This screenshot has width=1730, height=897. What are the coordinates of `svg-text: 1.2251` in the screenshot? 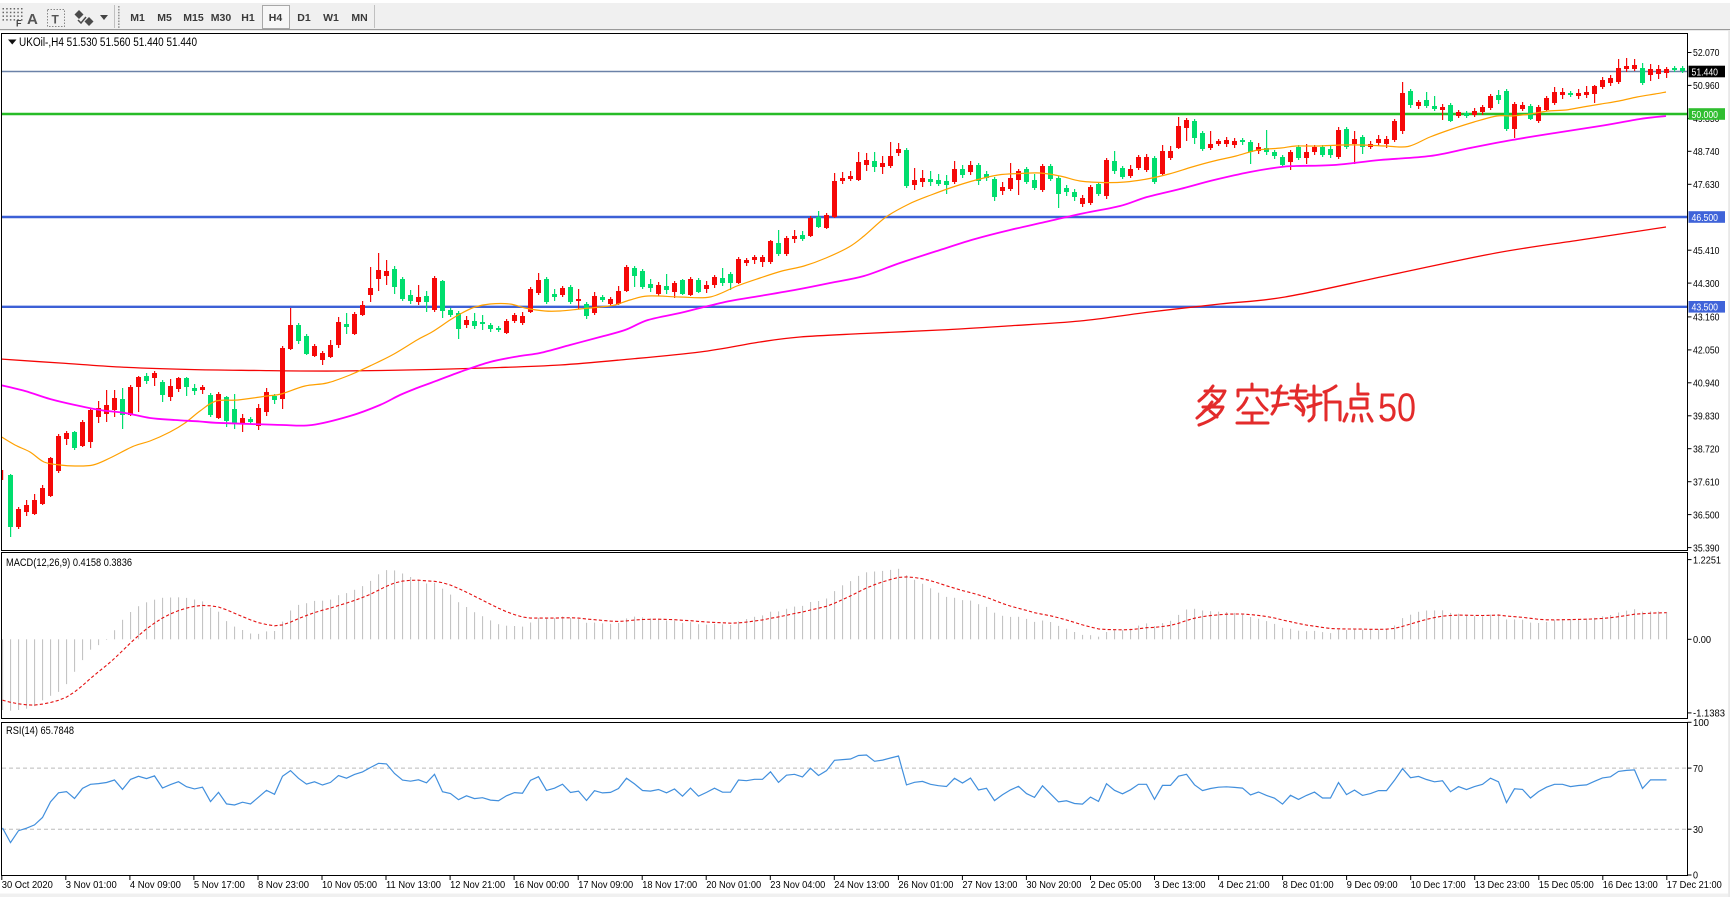 It's located at (1707, 560).